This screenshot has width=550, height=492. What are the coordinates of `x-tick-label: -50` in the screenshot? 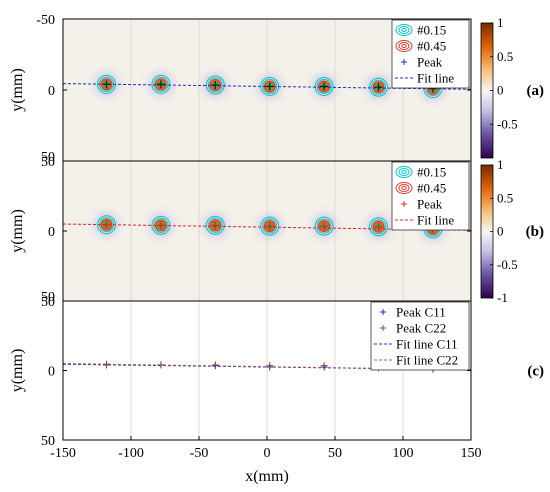 It's located at (199, 453).